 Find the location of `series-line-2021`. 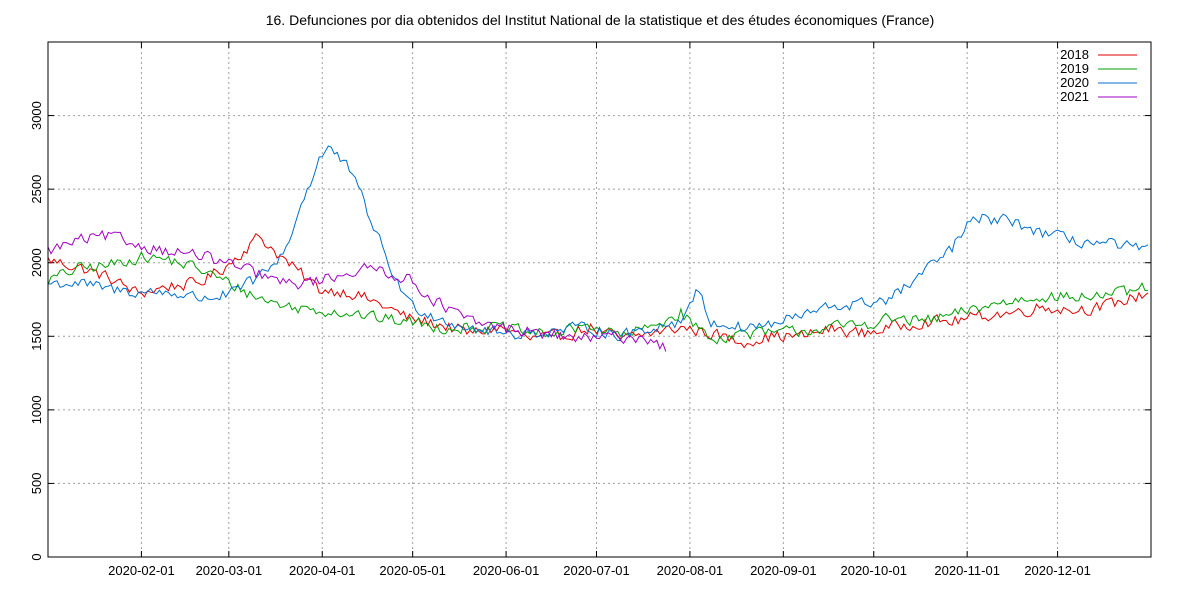

series-line-2021 is located at coordinates (357, 290).